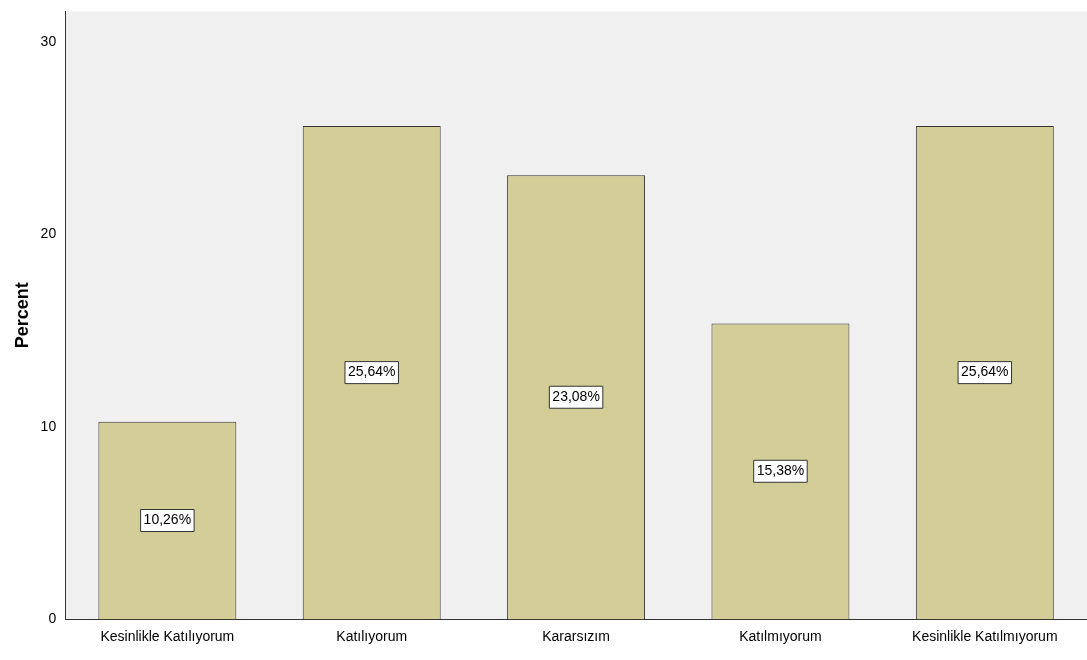  Describe the element at coordinates (576, 636) in the screenshot. I see `x-tick-label: Kararsızım` at that location.